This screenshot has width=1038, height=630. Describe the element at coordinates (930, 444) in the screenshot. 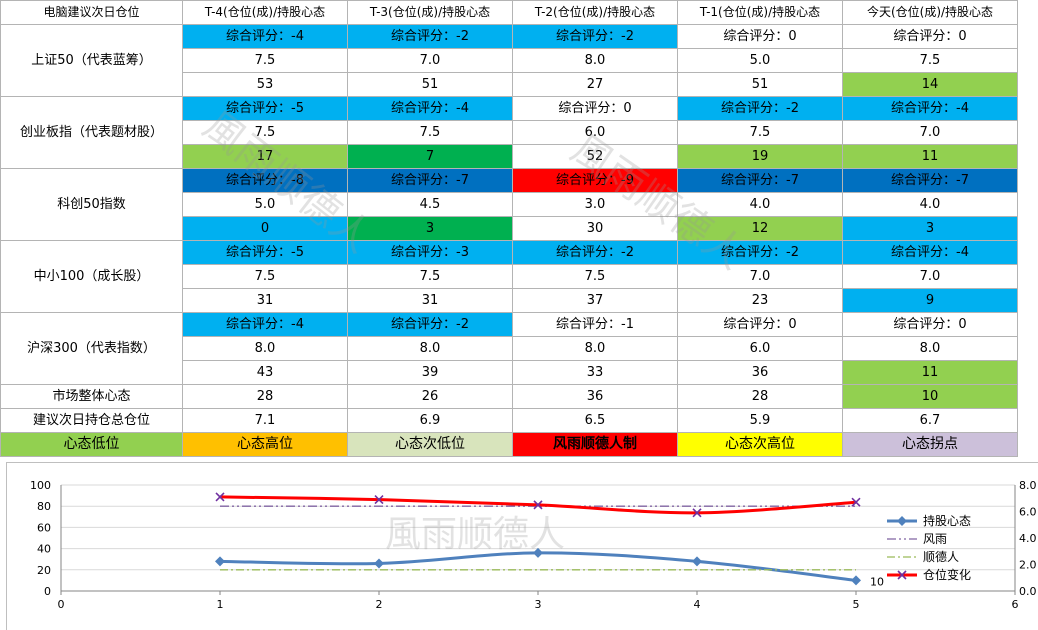

I see `legend-cell: 心态拐点` at that location.